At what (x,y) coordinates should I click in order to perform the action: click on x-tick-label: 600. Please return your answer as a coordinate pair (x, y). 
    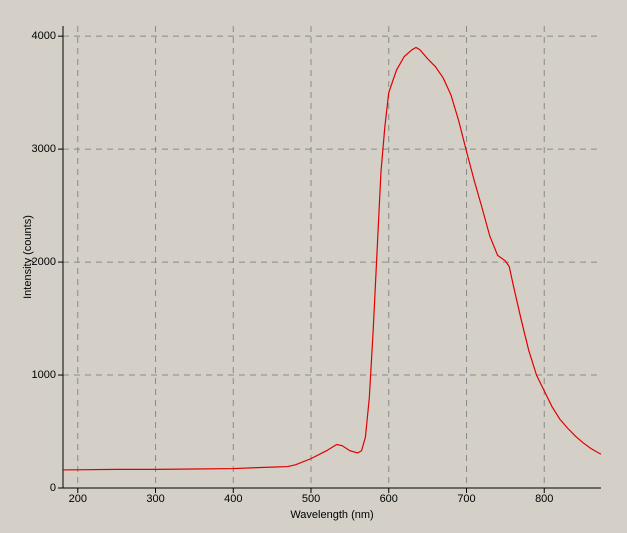
    Looking at the image, I should click on (389, 499).